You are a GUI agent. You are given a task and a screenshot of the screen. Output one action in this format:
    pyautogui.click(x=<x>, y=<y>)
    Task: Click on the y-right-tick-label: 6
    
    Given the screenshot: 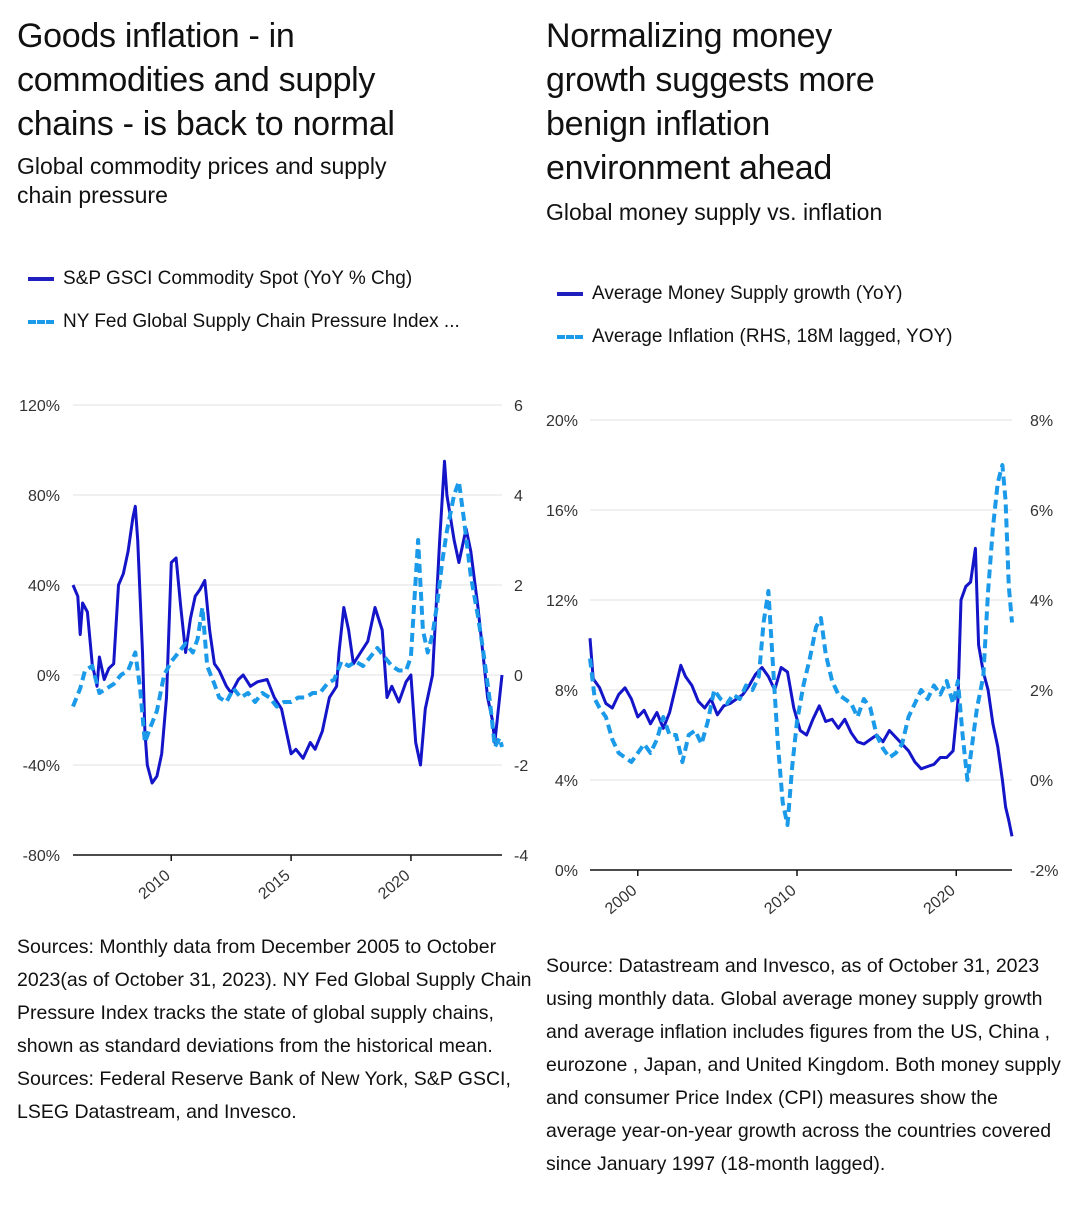 What is the action you would take?
    pyautogui.click(x=518, y=406)
    